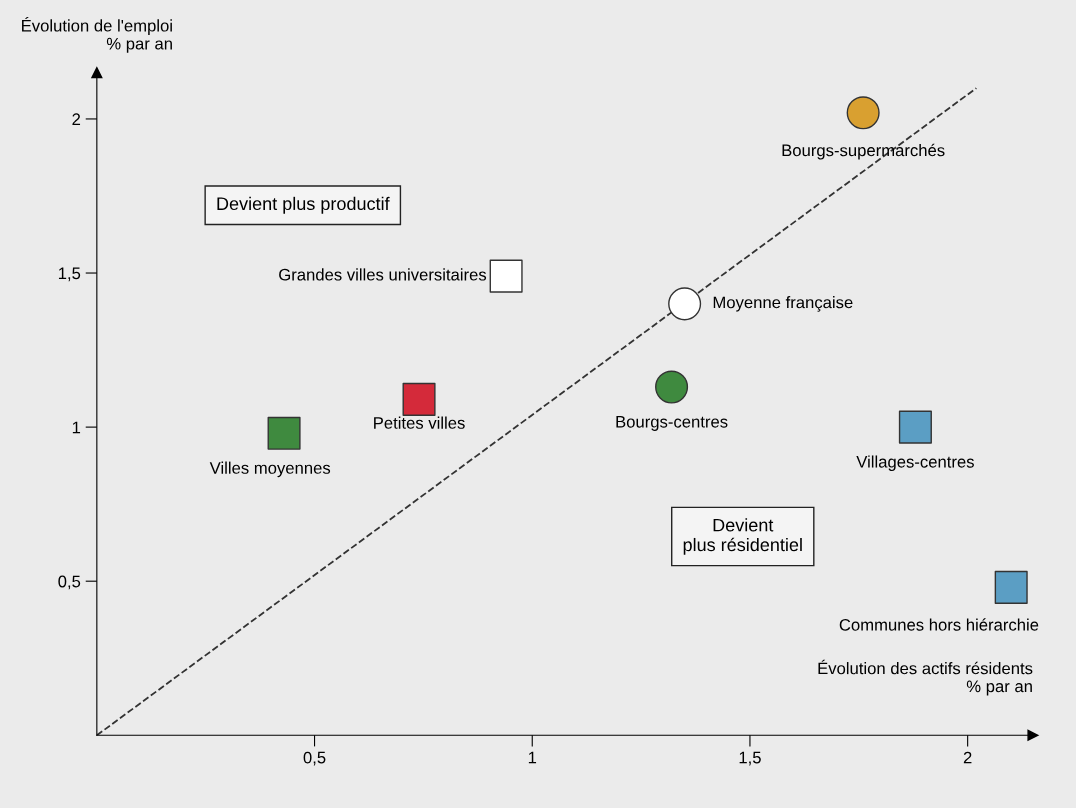 The image size is (1076, 808). What do you see at coordinates (925, 677) in the screenshot?
I see `x-axis-title: Évolution des actifs résidents % par an` at bounding box center [925, 677].